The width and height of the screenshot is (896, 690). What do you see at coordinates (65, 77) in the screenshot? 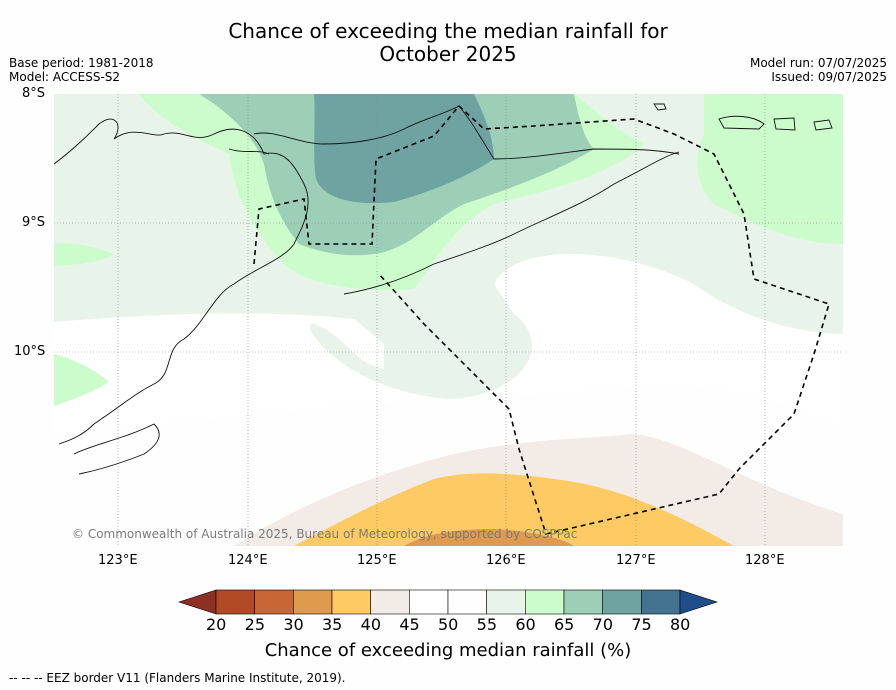
I see `model-name: Model: ACCESS-S2` at bounding box center [65, 77].